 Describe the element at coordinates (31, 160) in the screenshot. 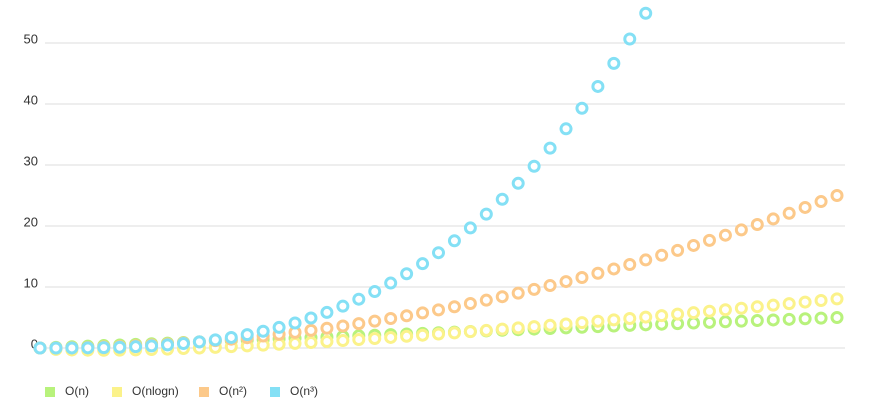

I see `y-tick-label: 30` at that location.